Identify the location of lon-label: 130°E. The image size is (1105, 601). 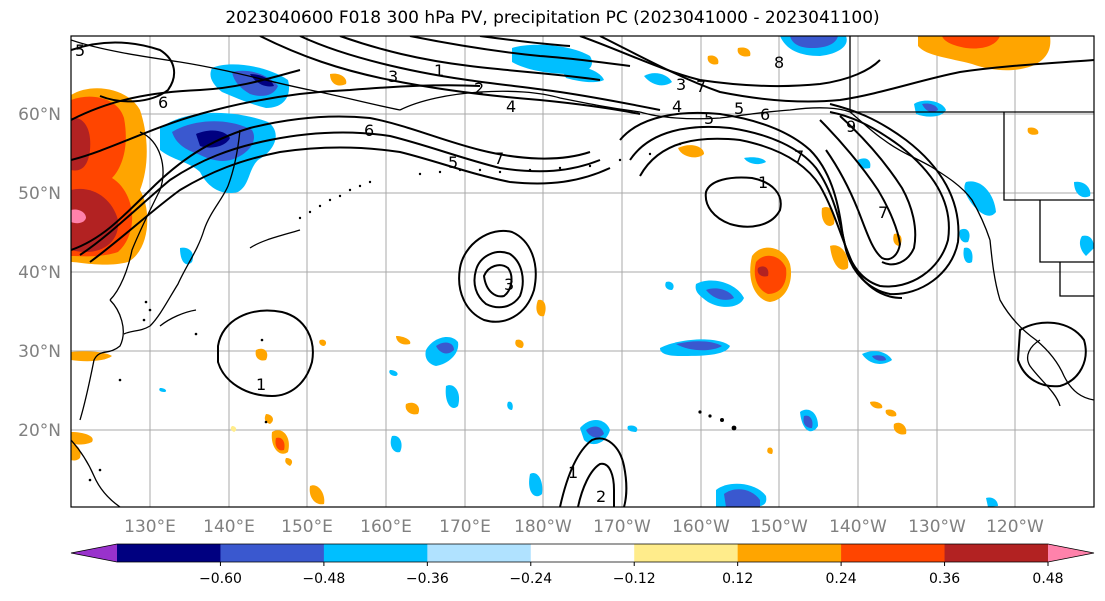
(150, 527).